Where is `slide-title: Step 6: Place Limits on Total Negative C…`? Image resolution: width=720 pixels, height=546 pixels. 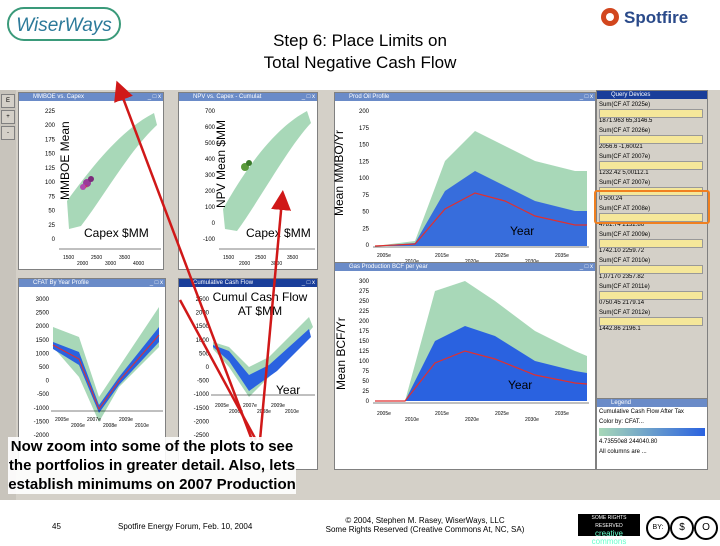
slide-title: Step 6: Place Limits on Total Negative C… is located at coordinates (360, 52).